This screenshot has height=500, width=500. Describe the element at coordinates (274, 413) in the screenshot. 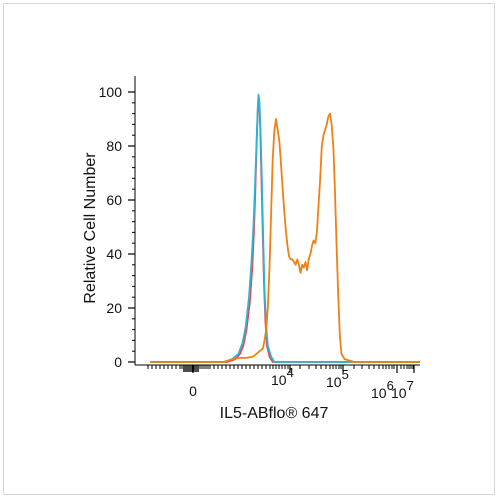

I see `x-axis-title: IL5-ABflo® 647` at that location.